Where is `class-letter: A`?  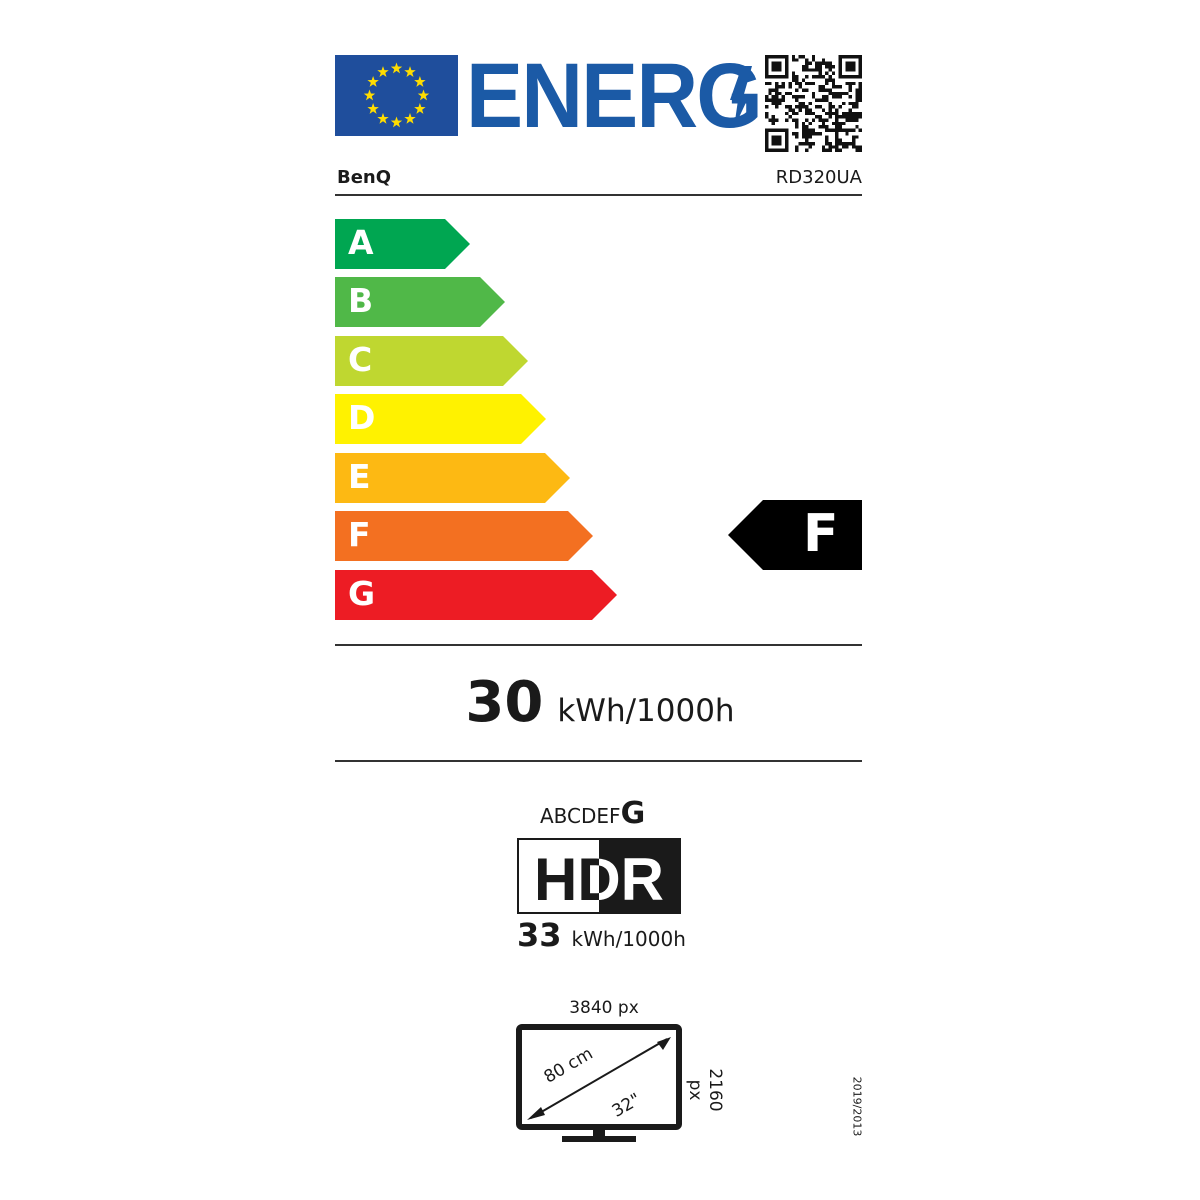
class-letter: A is located at coordinates (361, 242).